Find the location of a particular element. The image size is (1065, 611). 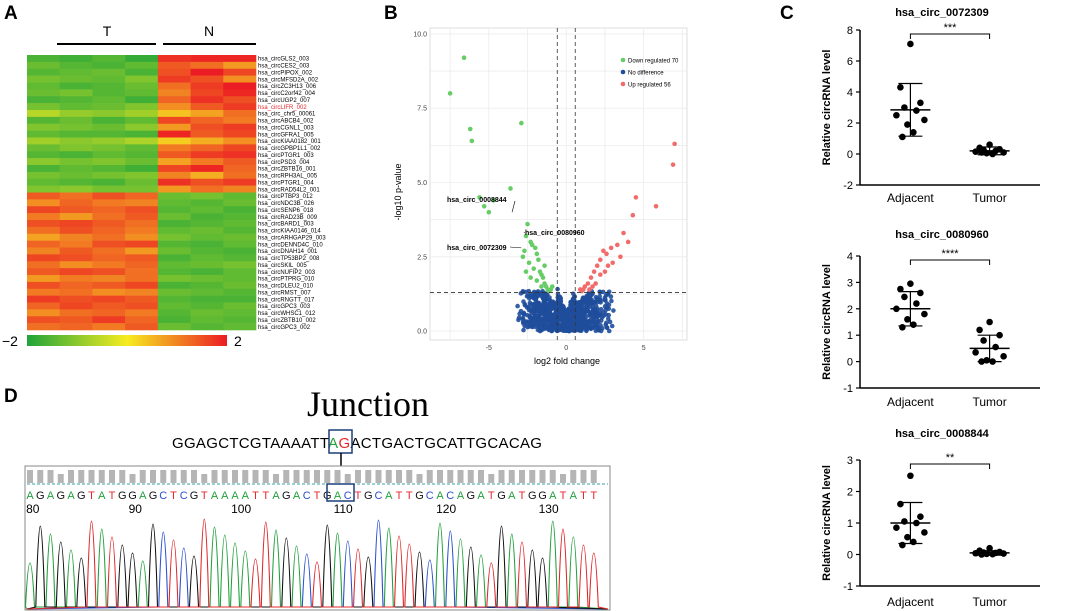

heatmap-row-label: hsa_circPTBP3_012 is located at coordinates (285, 197).